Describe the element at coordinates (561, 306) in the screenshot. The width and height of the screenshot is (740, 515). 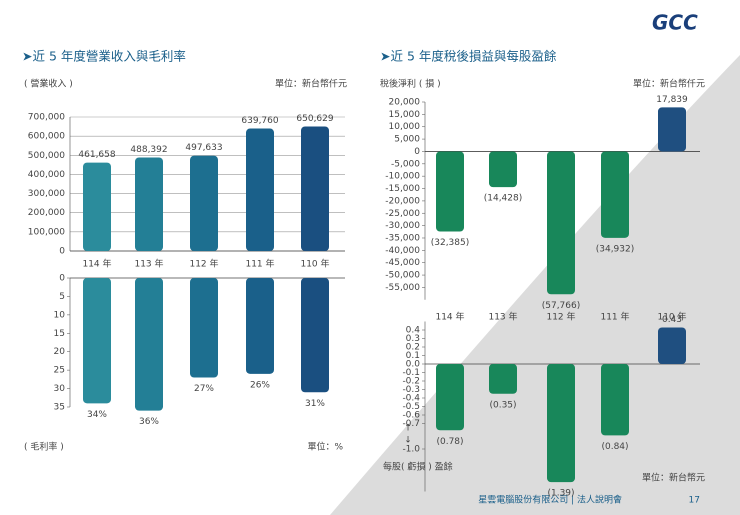
I see `value-label: (57,766)` at that location.